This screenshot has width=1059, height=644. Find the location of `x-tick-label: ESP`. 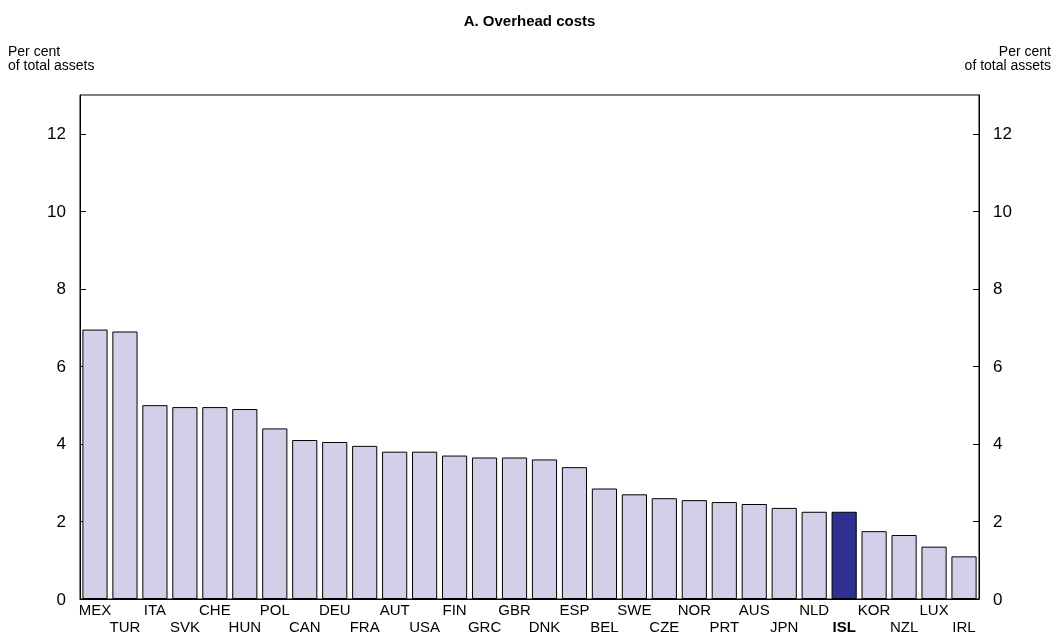

x-tick-label: ESP is located at coordinates (574, 609).